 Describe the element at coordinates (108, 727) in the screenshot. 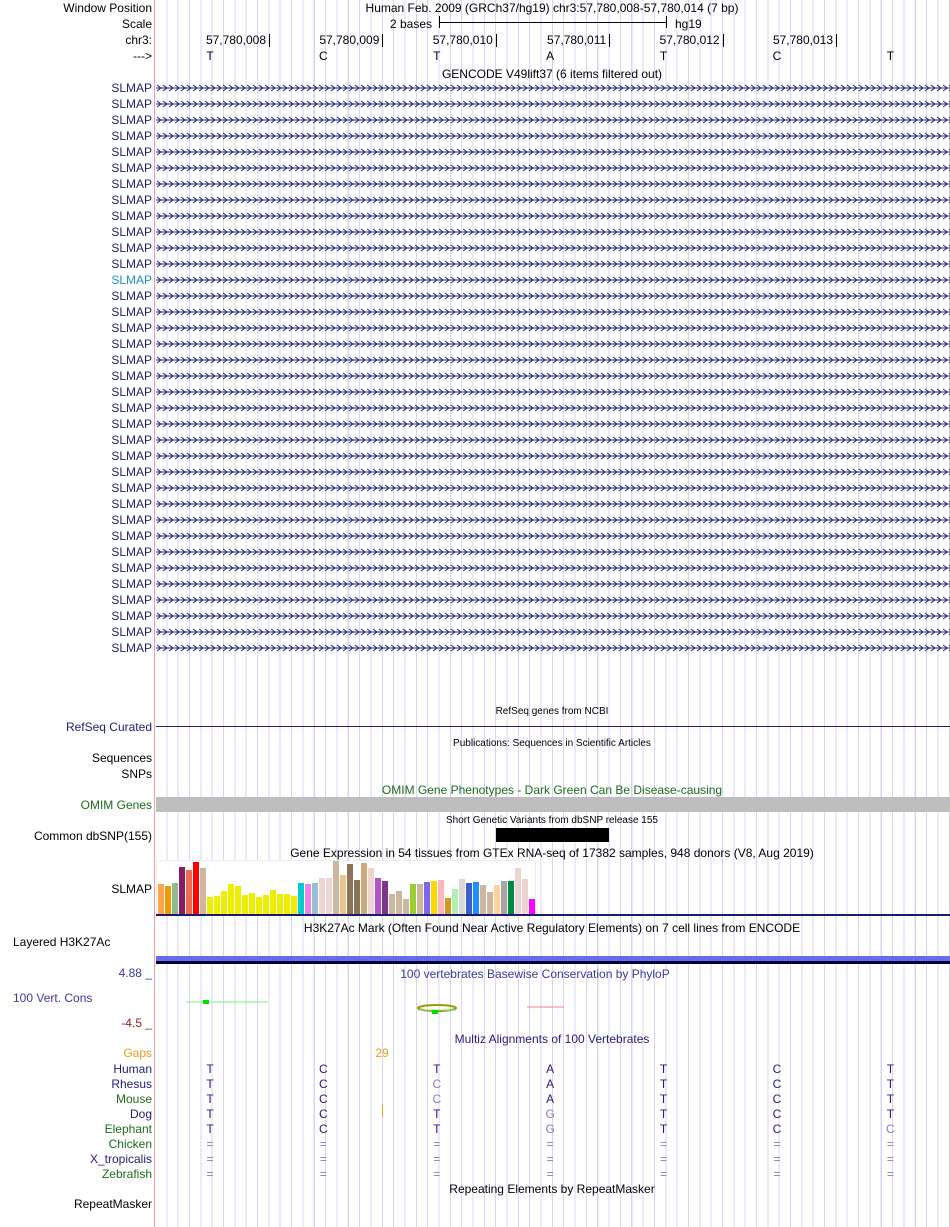

I see `refseq-label: RefSeq Curated` at that location.